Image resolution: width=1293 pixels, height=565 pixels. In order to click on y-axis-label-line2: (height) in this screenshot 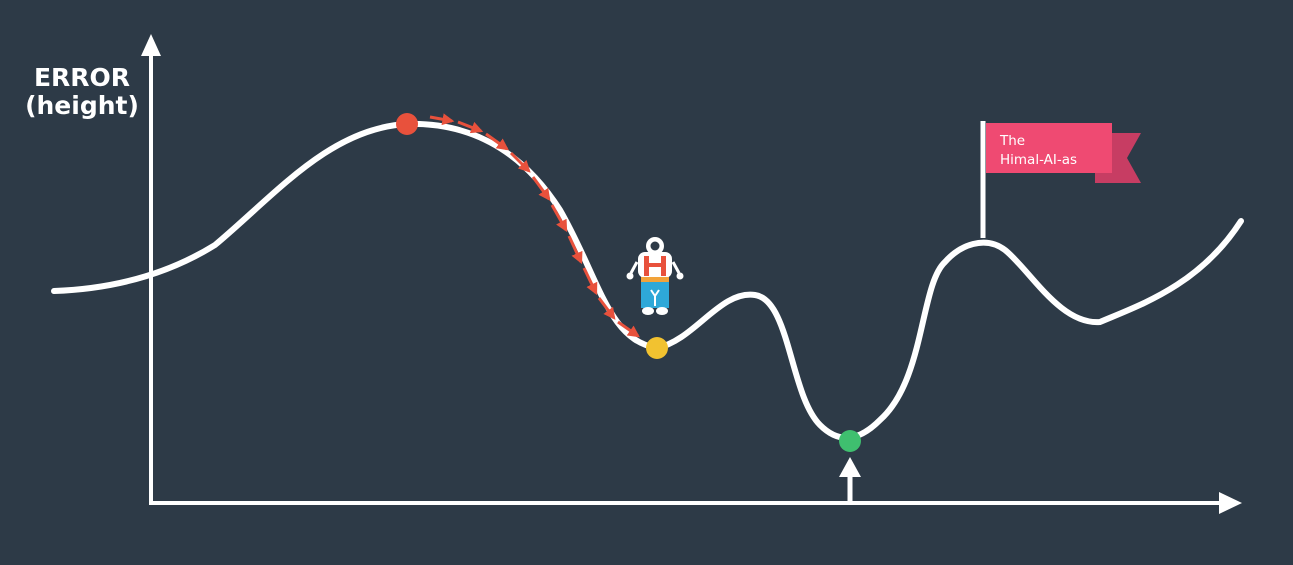, I will do `click(82, 105)`.